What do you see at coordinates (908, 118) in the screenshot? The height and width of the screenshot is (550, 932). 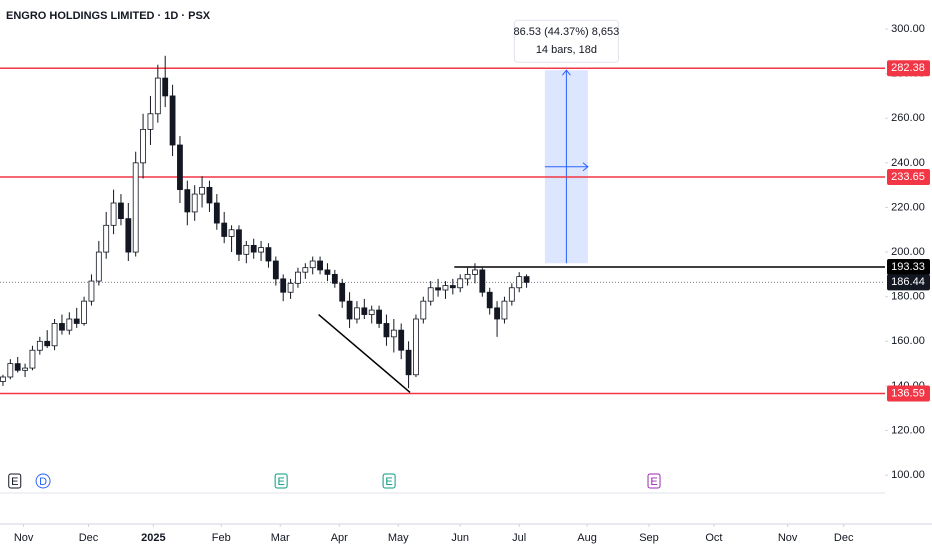 I see `y-tick-label: 260.00` at bounding box center [908, 118].